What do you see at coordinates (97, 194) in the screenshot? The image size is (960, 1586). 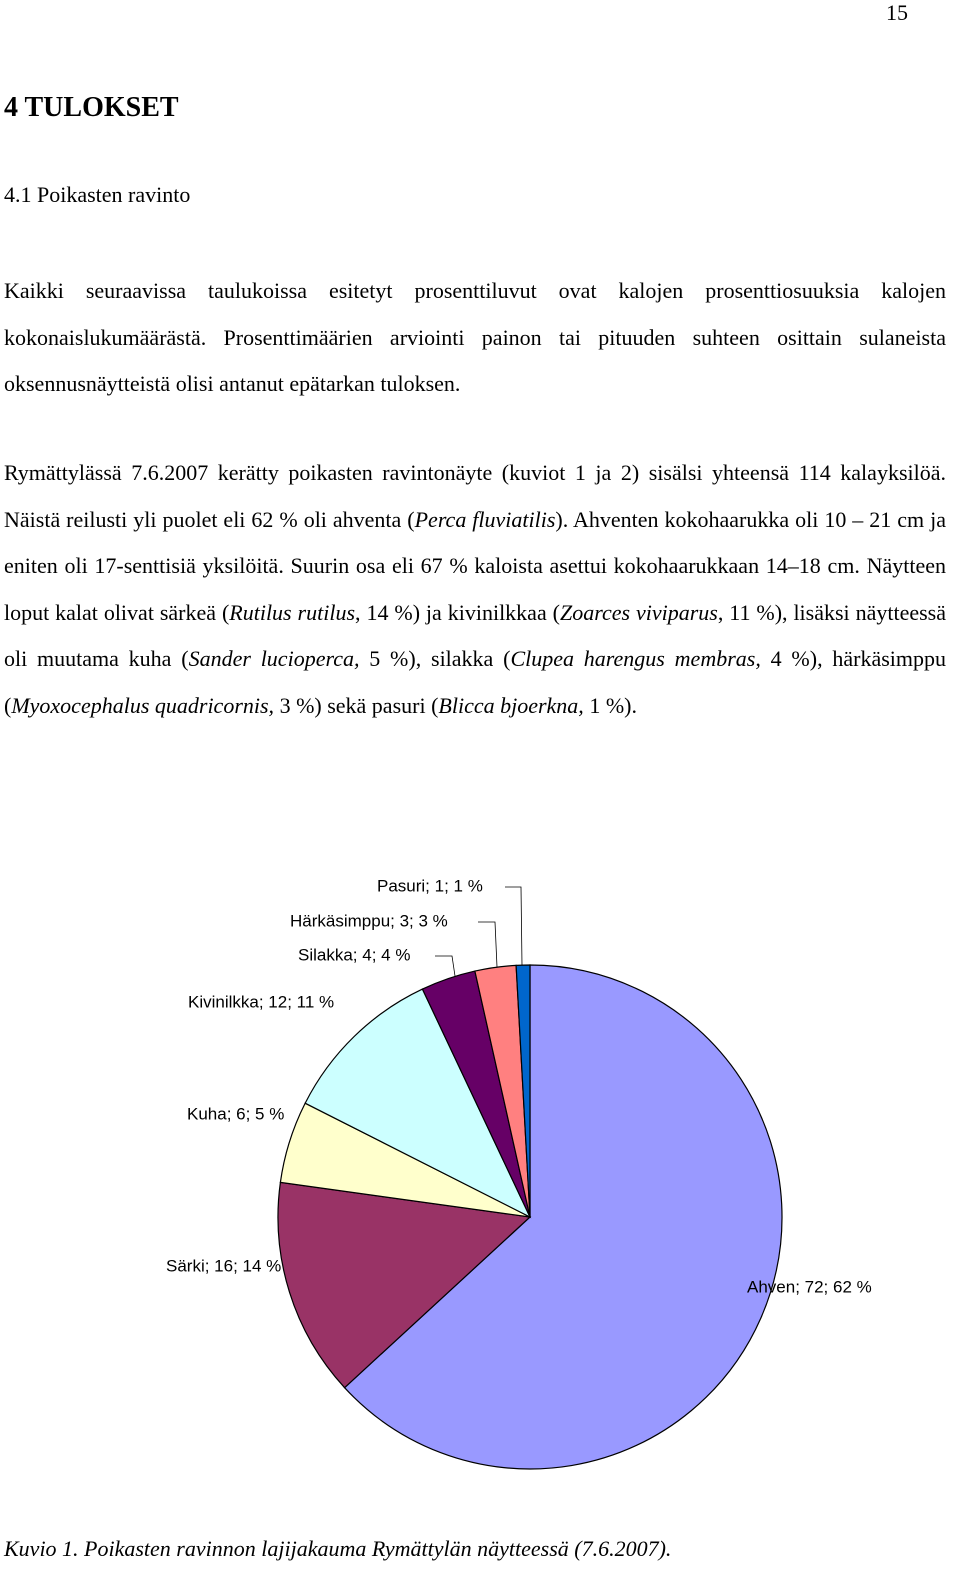 I see `subheading: 4.1 Poikasten ravinto` at bounding box center [97, 194].